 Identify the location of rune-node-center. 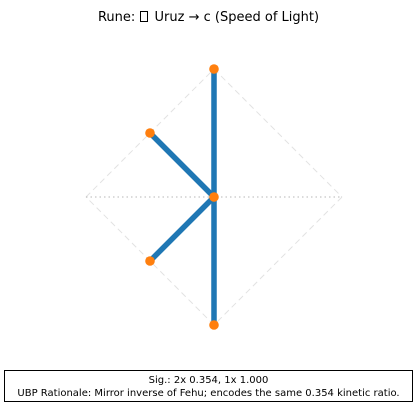
(214, 197).